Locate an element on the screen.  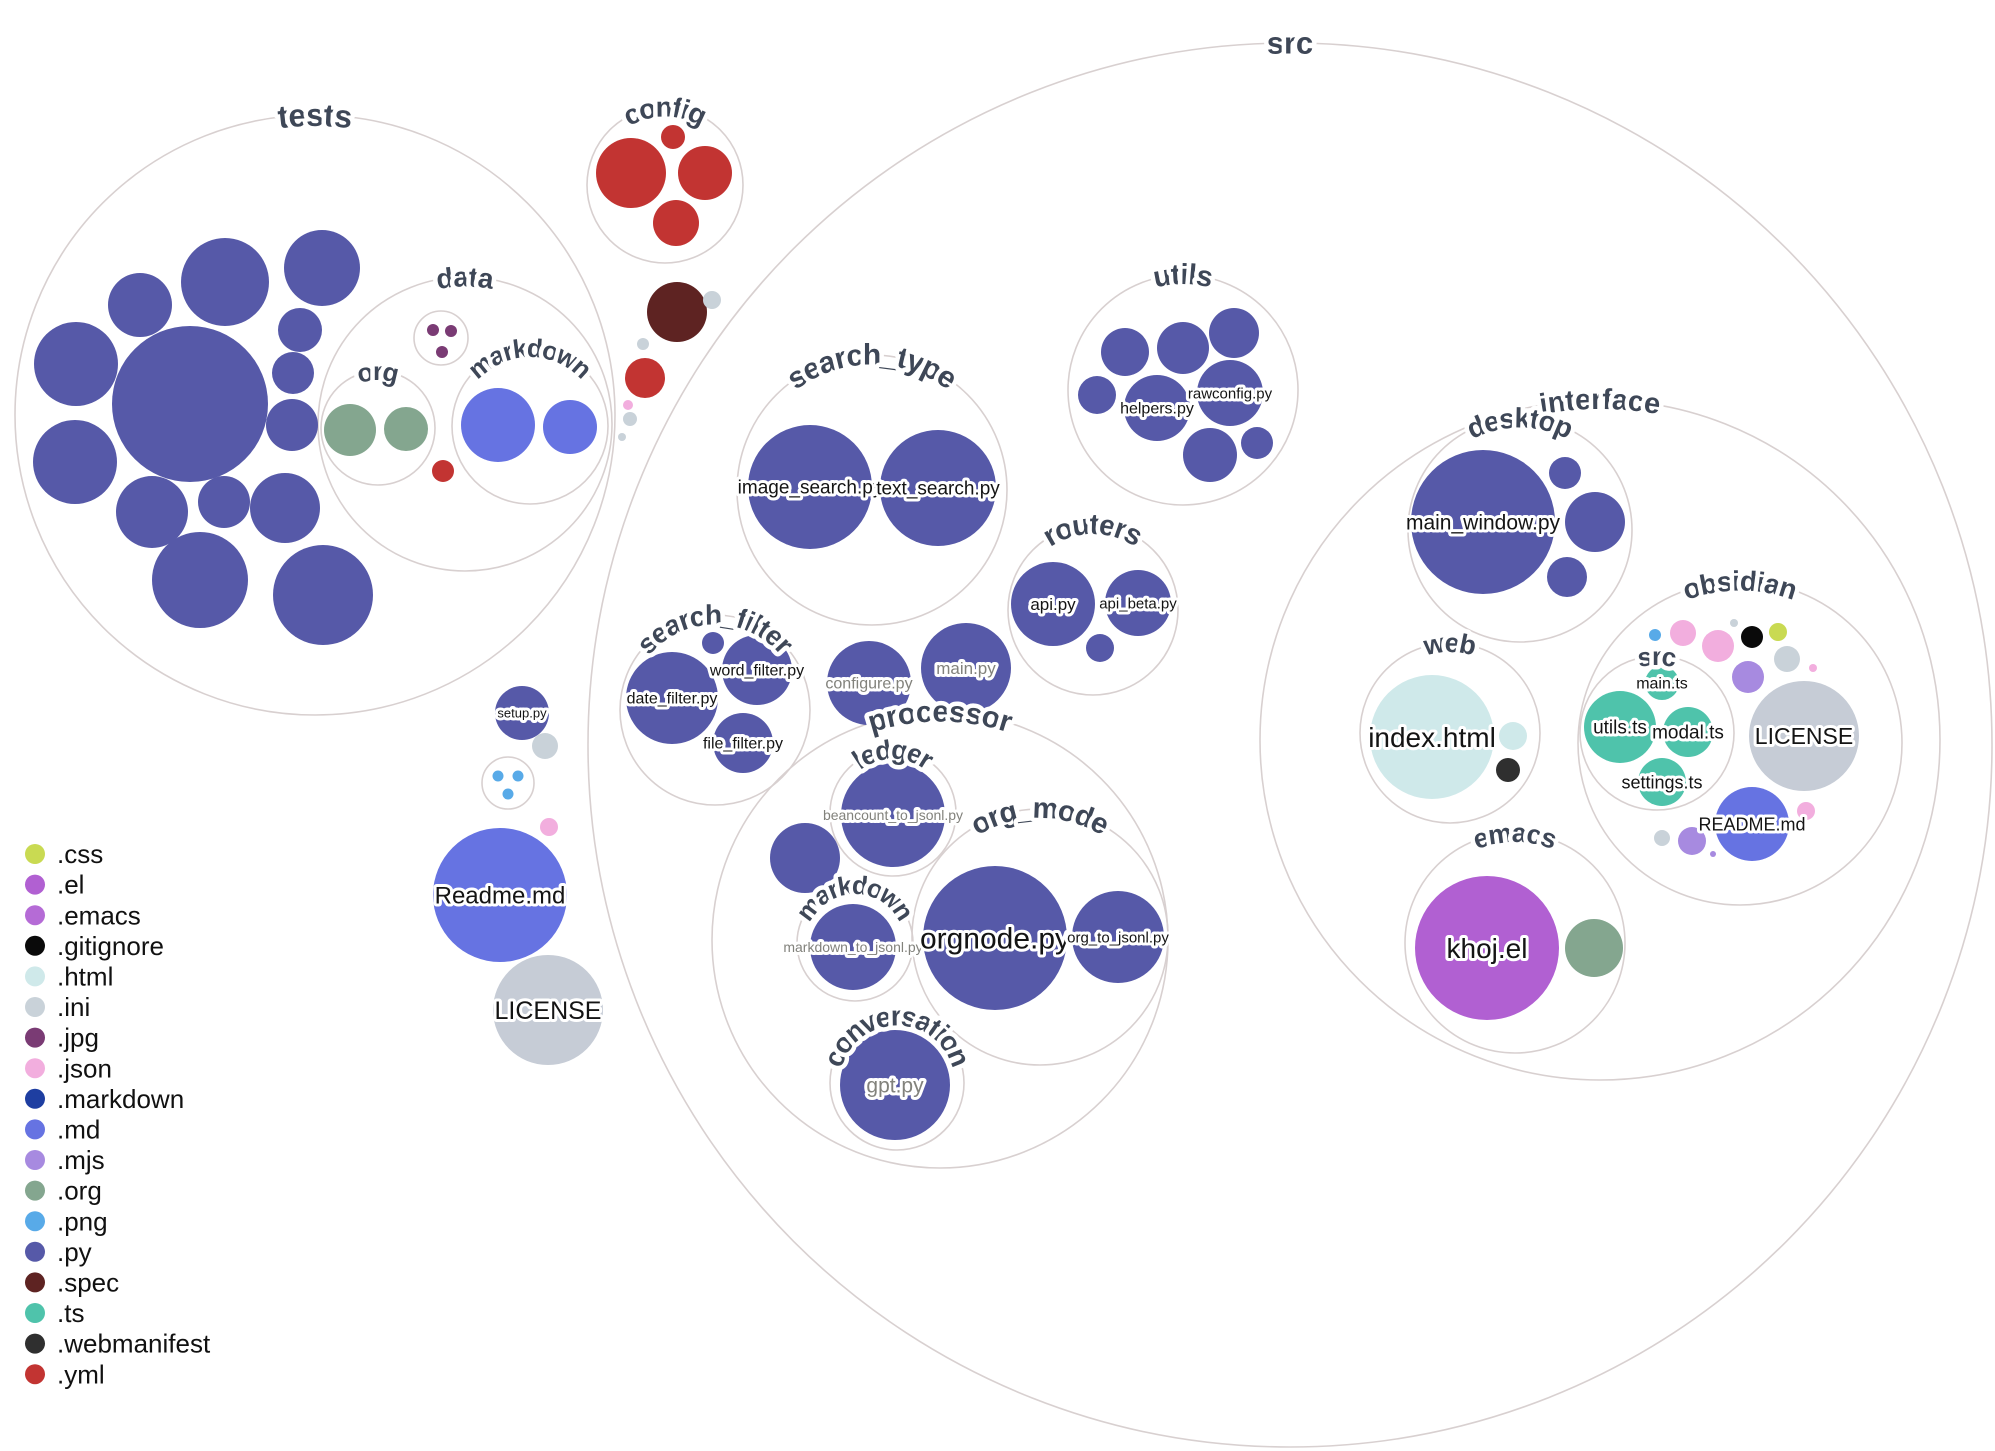
folder-obsidian-src-circle is located at coordinates (1657, 733).